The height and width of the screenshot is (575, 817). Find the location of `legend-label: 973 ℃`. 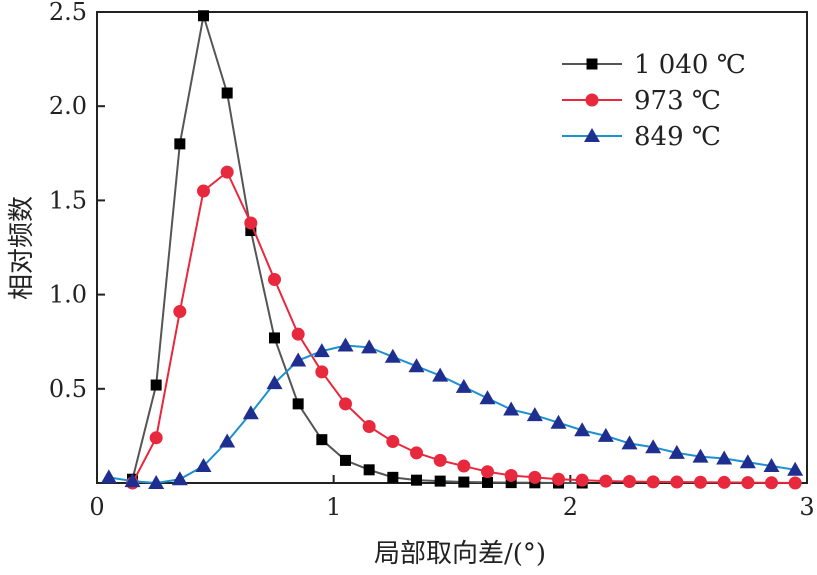

legend-label: 973 ℃ is located at coordinates (677, 101).